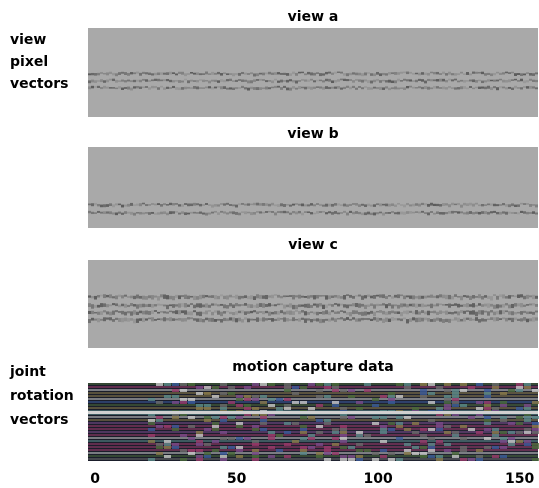 Image resolution: width=539 pixels, height=488 pixels. Describe the element at coordinates (313, 387) in the screenshot. I see `row-stripe` at that location.